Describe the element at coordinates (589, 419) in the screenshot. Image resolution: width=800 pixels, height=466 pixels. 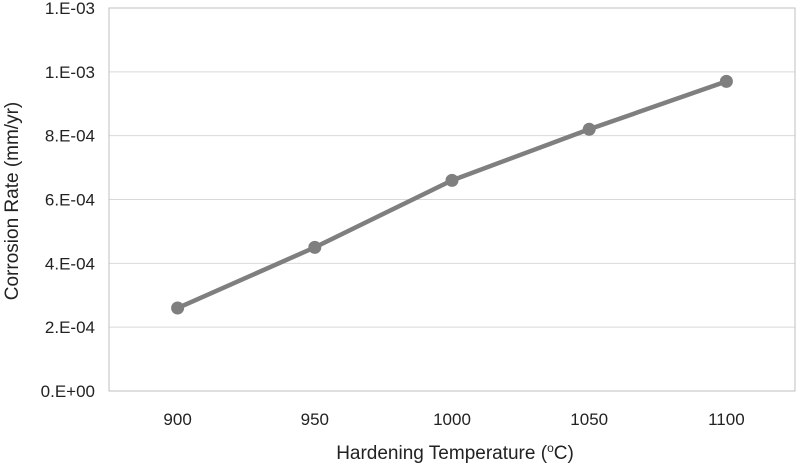
I see `x-tick-label: 1050` at that location.